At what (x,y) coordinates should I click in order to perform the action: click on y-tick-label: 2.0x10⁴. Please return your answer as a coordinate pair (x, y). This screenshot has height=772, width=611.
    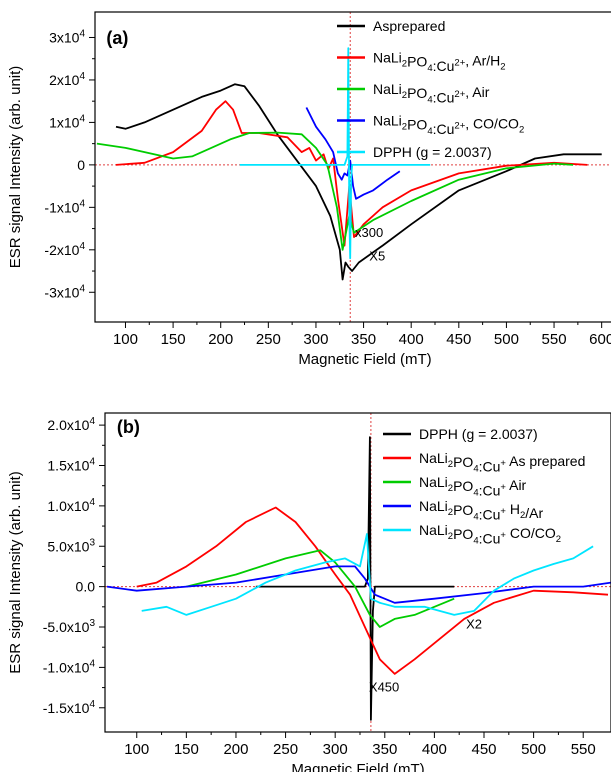
    Looking at the image, I should click on (71, 424).